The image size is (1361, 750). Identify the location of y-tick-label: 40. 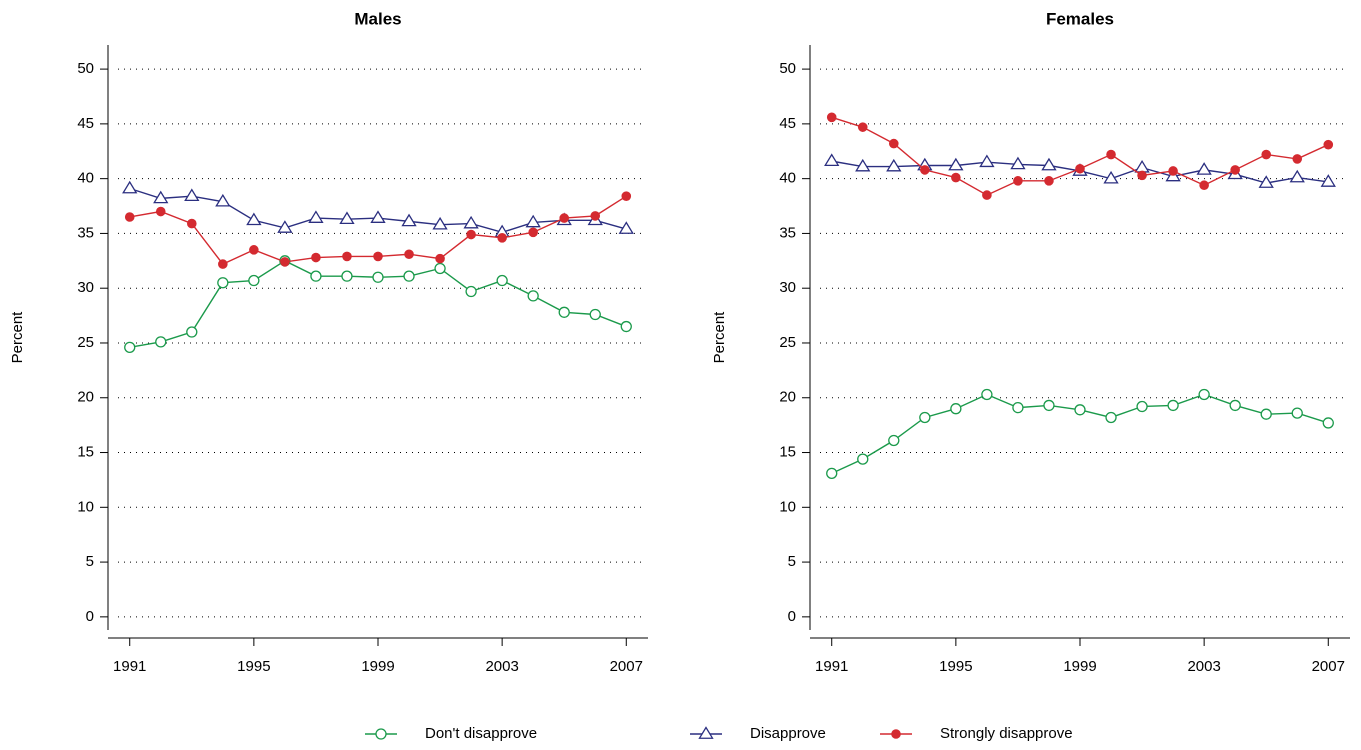
(787, 178).